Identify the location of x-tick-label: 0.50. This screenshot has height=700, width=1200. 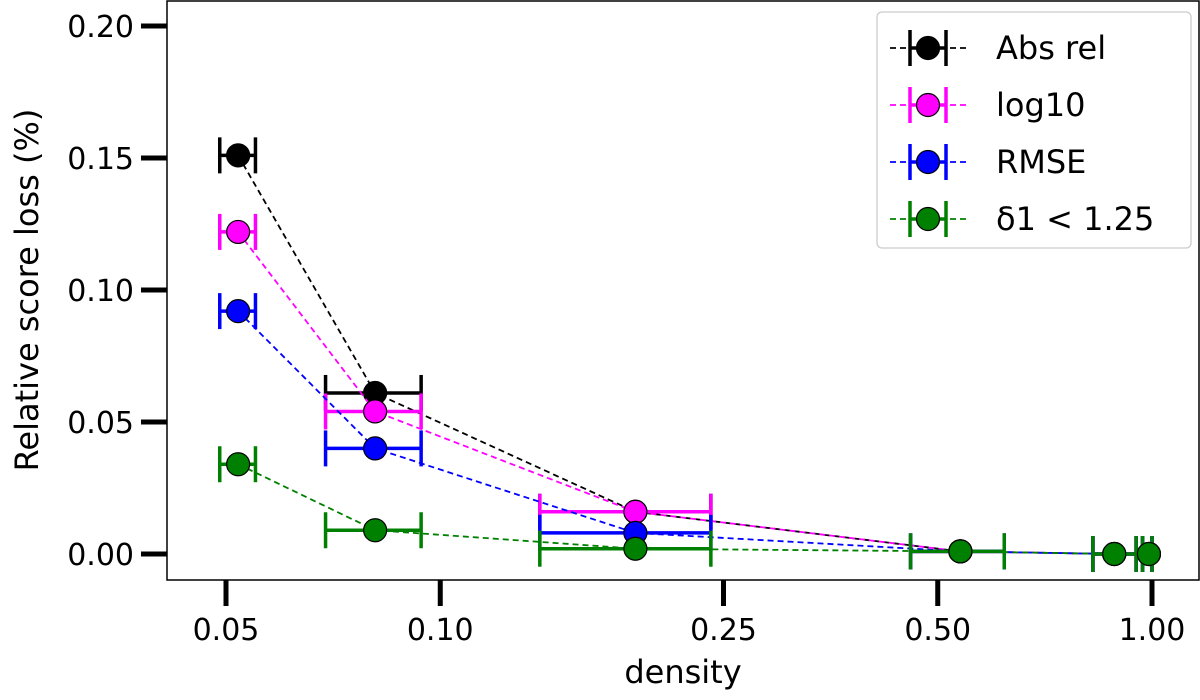
(937, 630).